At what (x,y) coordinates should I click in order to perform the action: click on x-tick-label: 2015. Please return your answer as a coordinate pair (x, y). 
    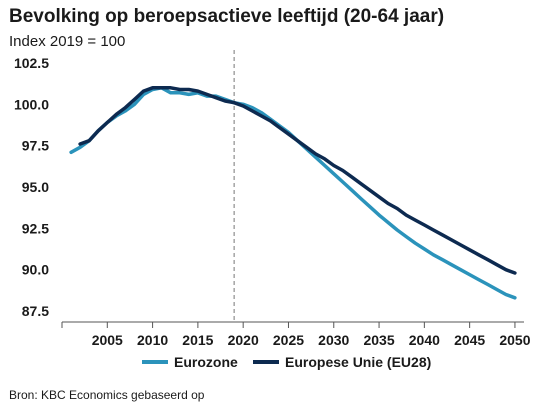
    Looking at the image, I should click on (197, 340).